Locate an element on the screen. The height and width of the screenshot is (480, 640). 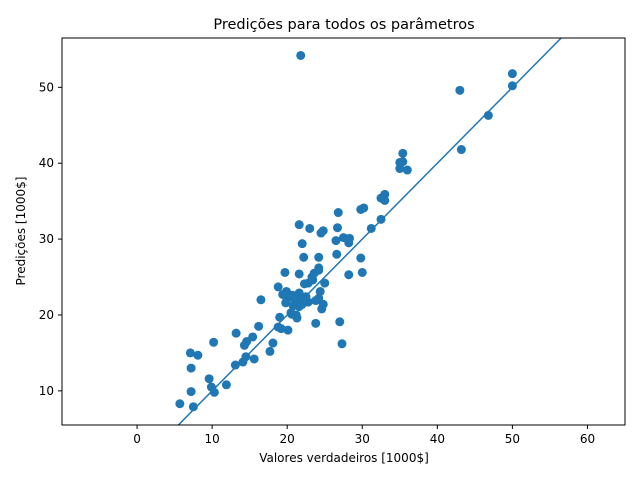
y-axis-label: Predições [1000$] is located at coordinates (21, 231).